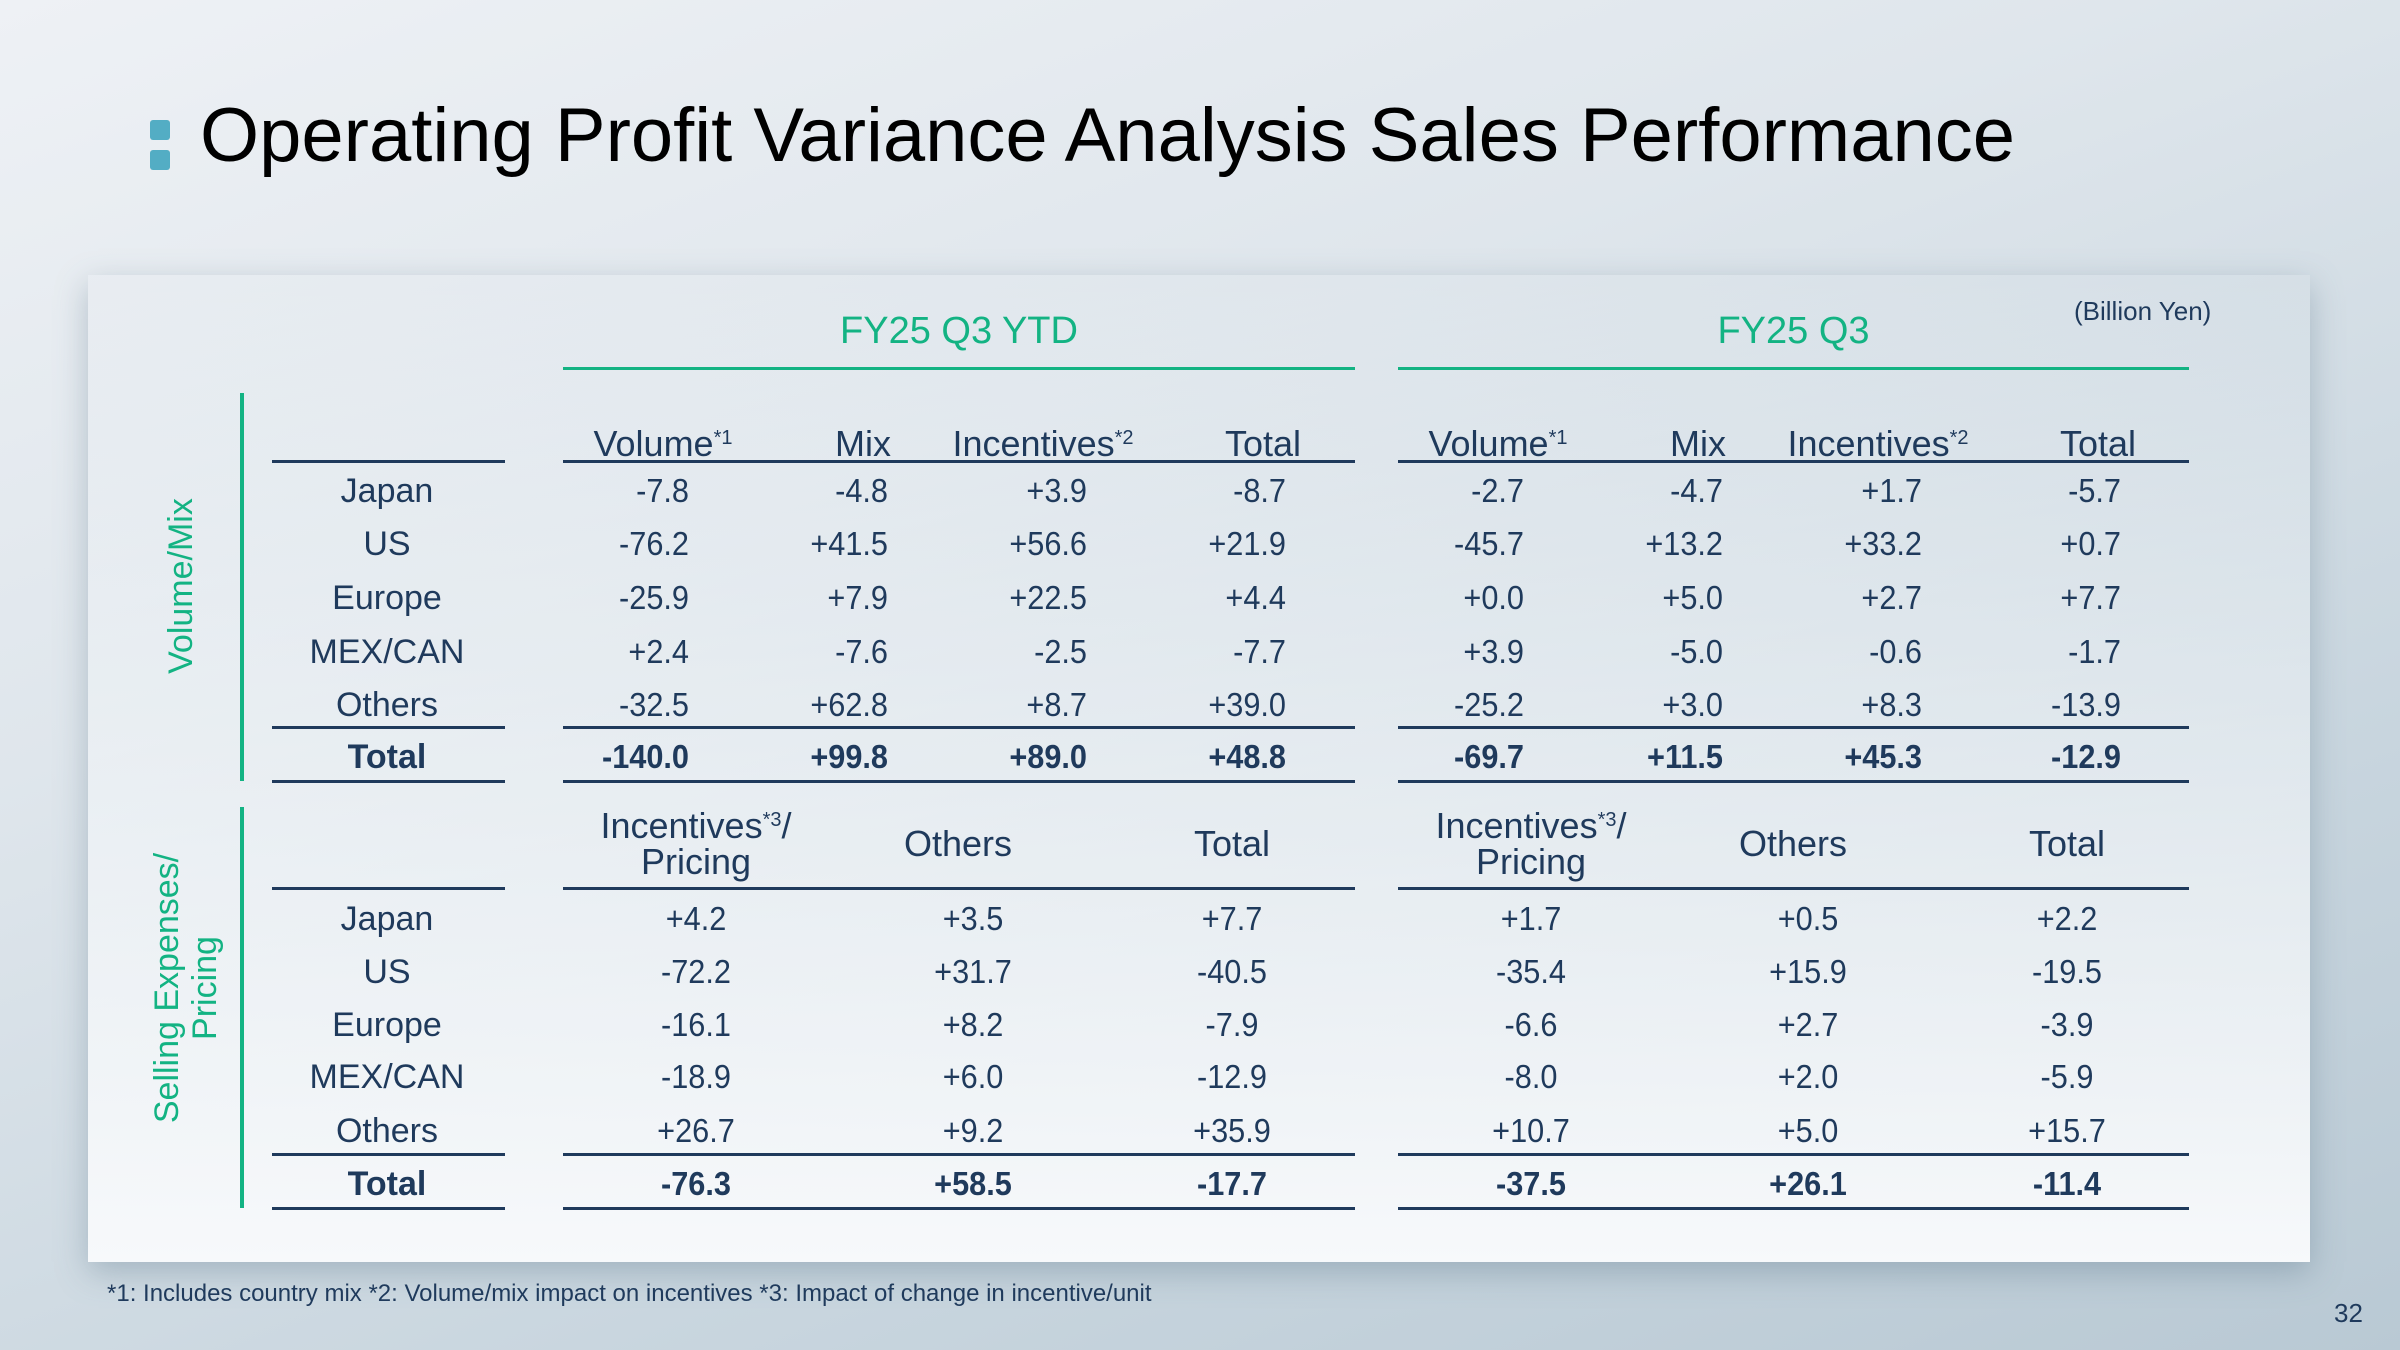 This screenshot has height=1350, width=2400. I want to click on table-cell: -76.2, so click(654, 543).